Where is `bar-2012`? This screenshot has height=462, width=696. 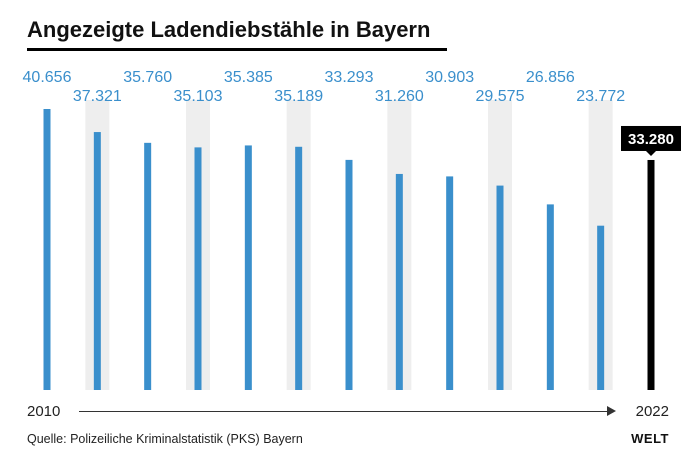
bar-2012 is located at coordinates (148, 266).